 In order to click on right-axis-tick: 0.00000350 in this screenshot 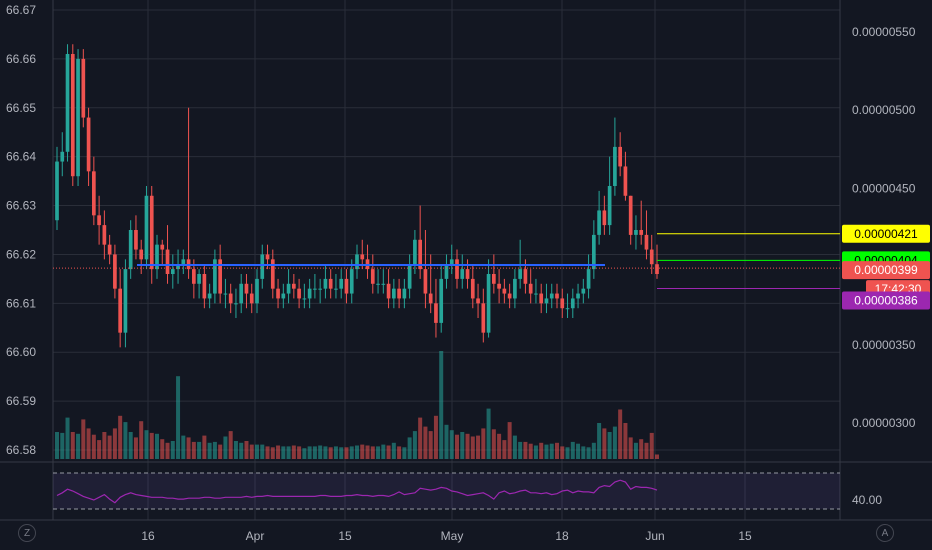, I will do `click(884, 345)`.